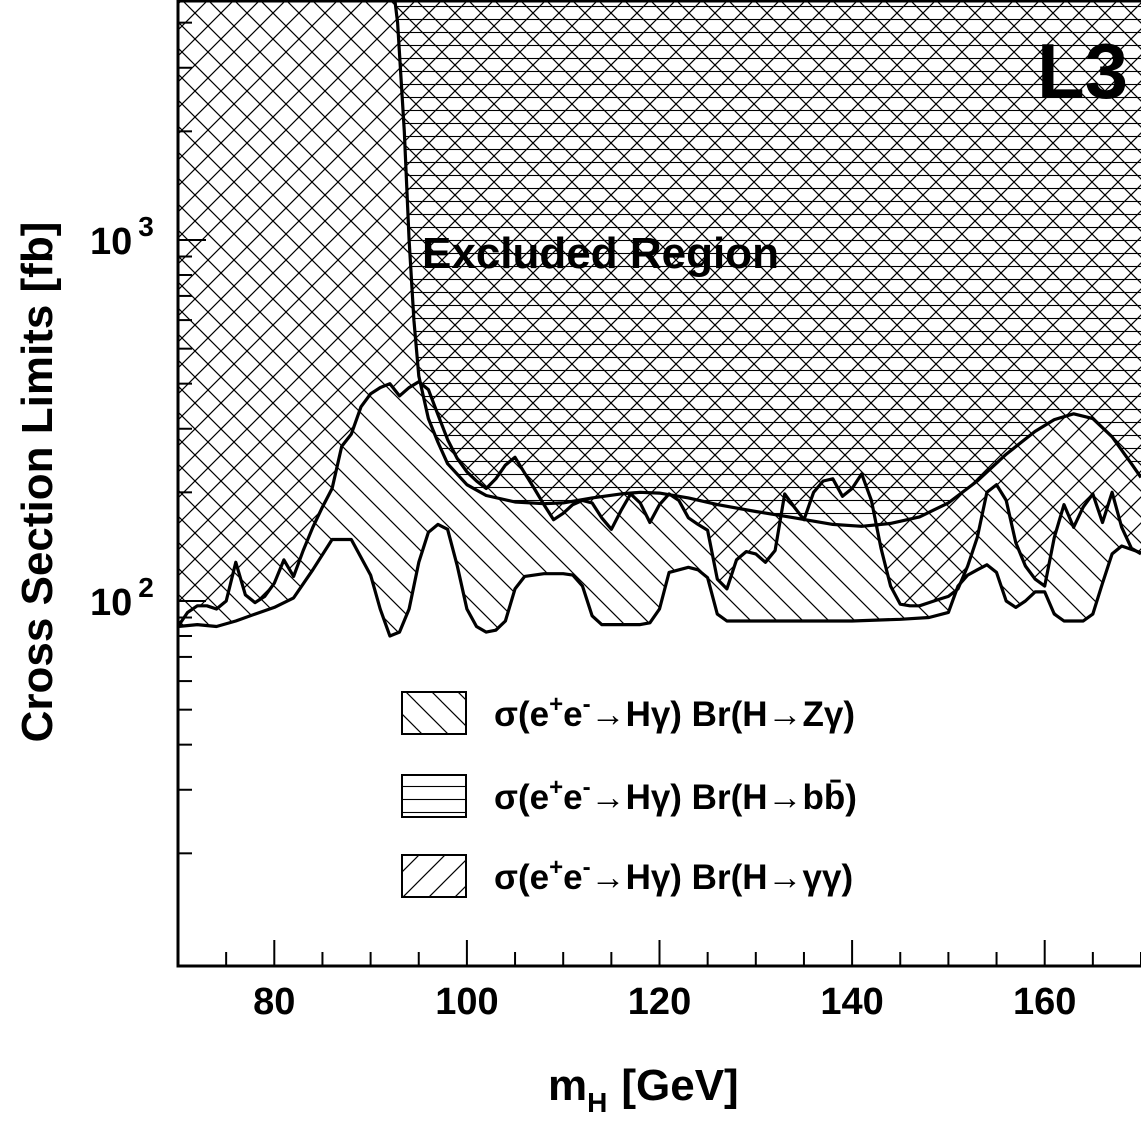 This screenshot has height=1122, width=1141. What do you see at coordinates (274, 1002) in the screenshot?
I see `x-tick-label: 80` at bounding box center [274, 1002].